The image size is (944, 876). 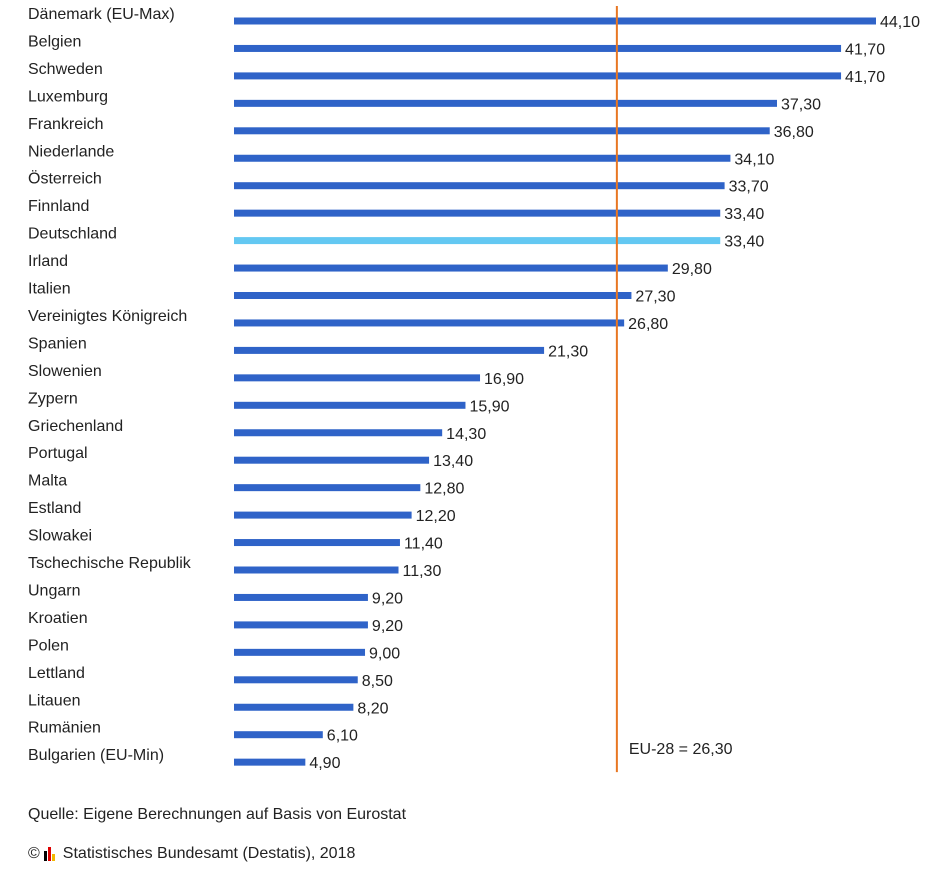 What do you see at coordinates (65, 69) in the screenshot?
I see `category-label: Schweden` at bounding box center [65, 69].